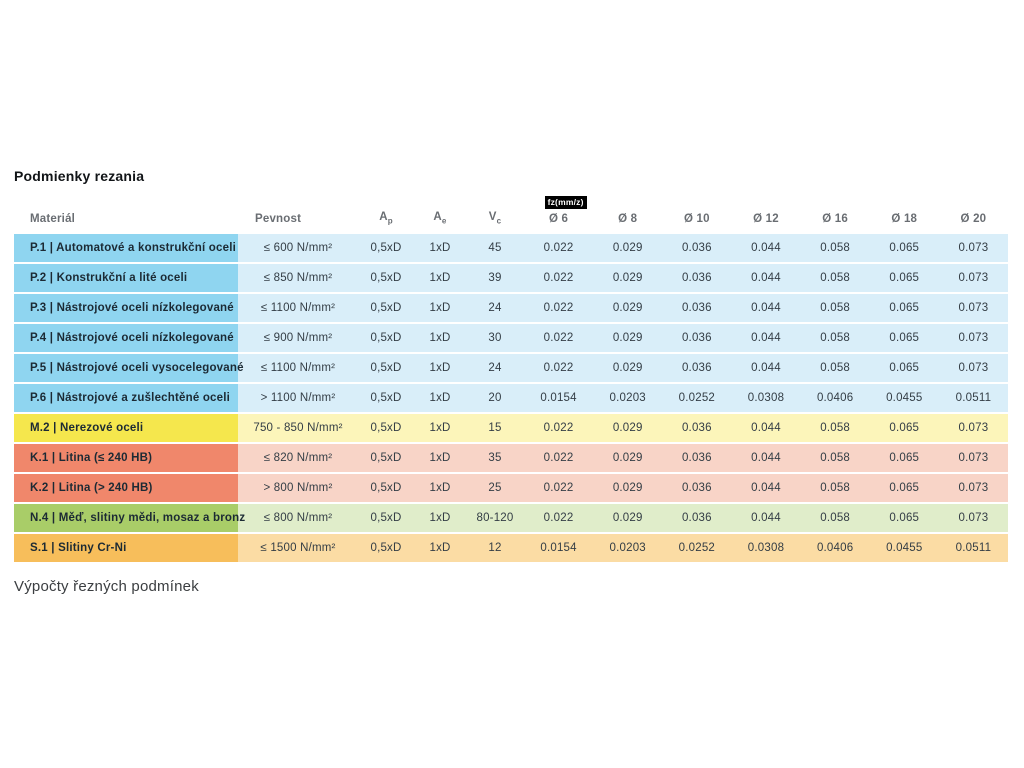  What do you see at coordinates (126, 278) in the screenshot?
I see `material-cell: P.2 | Konstrukční a lité oceli` at bounding box center [126, 278].